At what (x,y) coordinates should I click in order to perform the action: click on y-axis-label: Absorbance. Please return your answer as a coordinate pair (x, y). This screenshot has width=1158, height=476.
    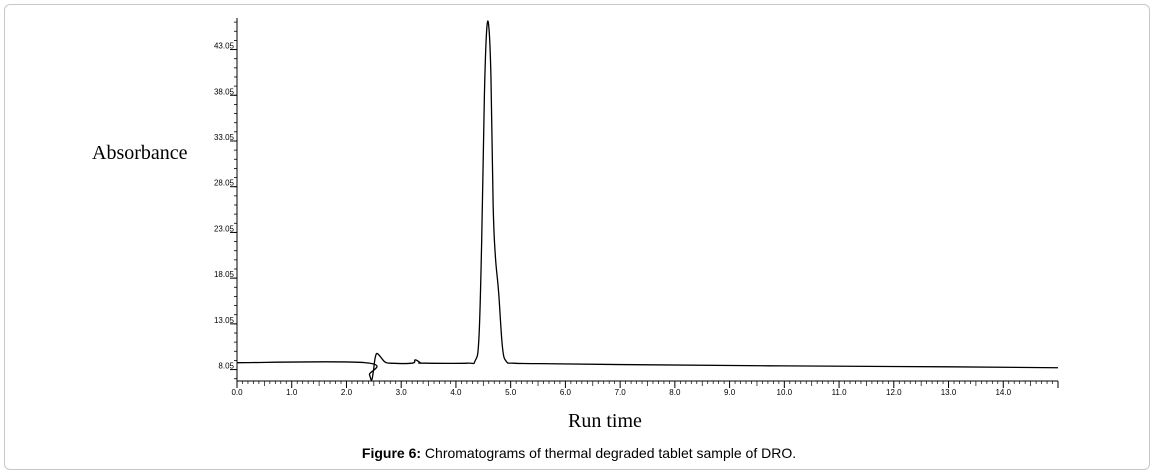
    Looking at the image, I should click on (140, 153).